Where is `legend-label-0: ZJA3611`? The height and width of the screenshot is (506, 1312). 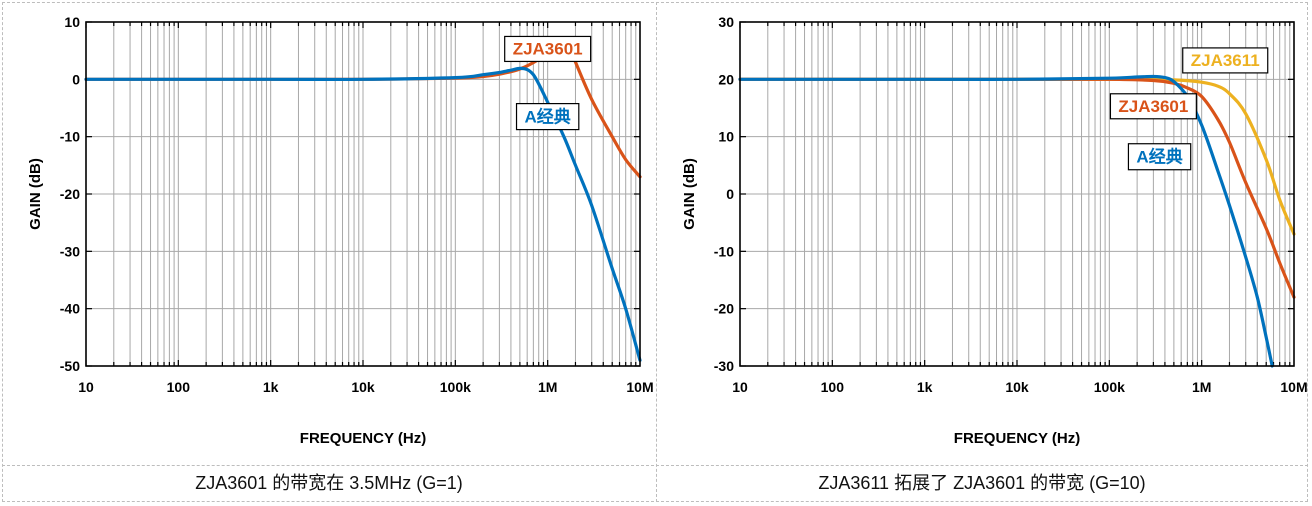 legend-label-0: ZJA3611 is located at coordinates (1225, 60).